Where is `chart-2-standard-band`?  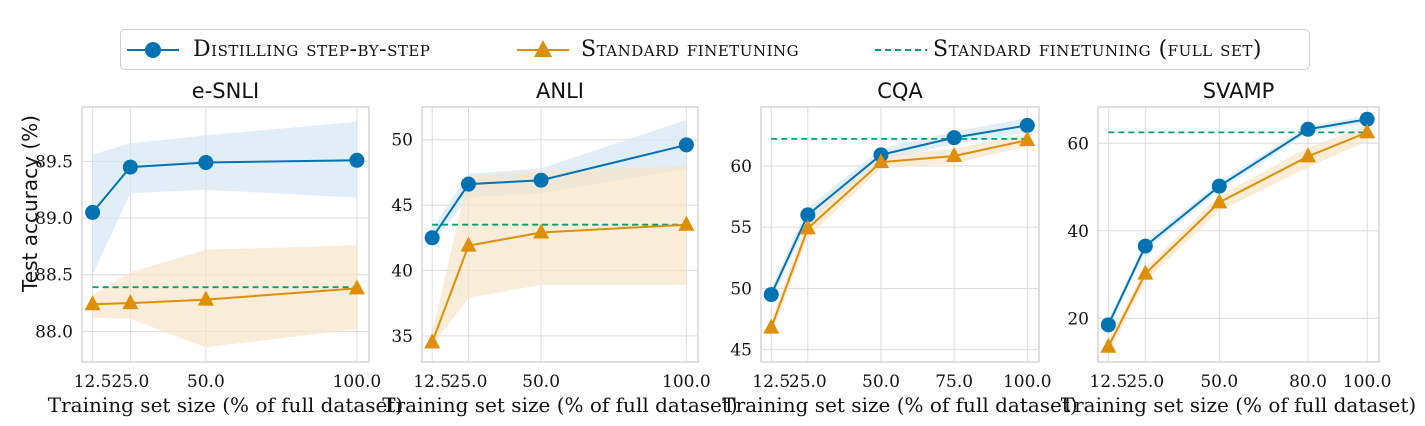 chart-2-standard-band is located at coordinates (559, 256).